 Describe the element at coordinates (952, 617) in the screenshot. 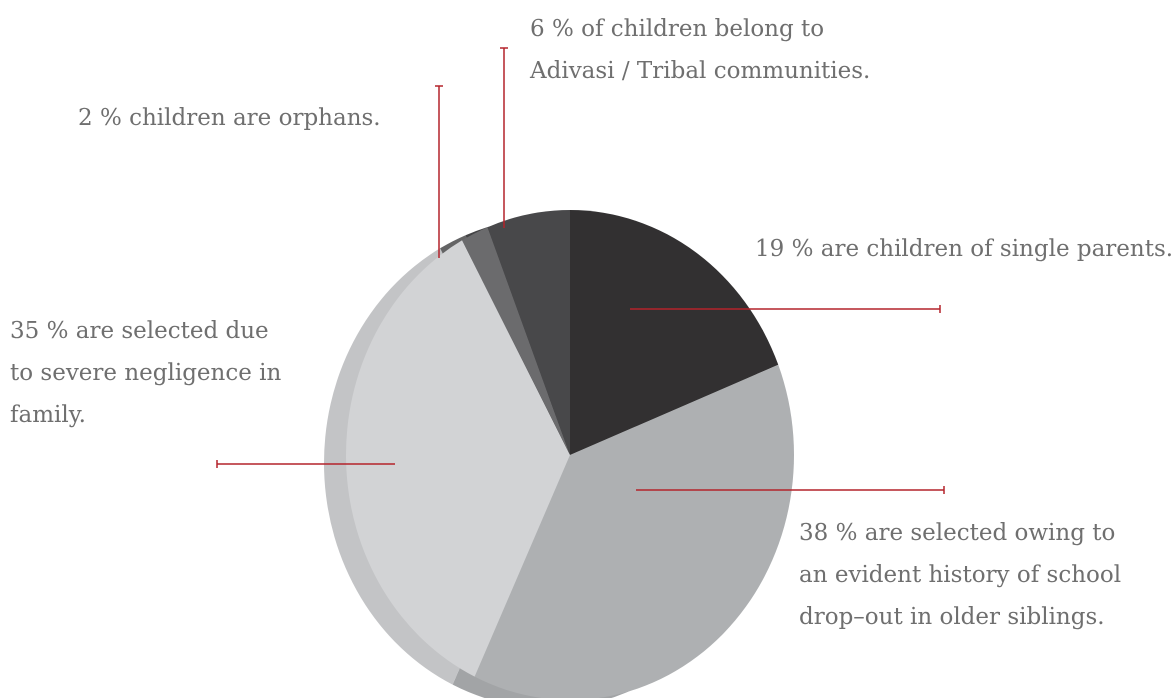

I see `label-line: drop–out in older siblings.` at that location.